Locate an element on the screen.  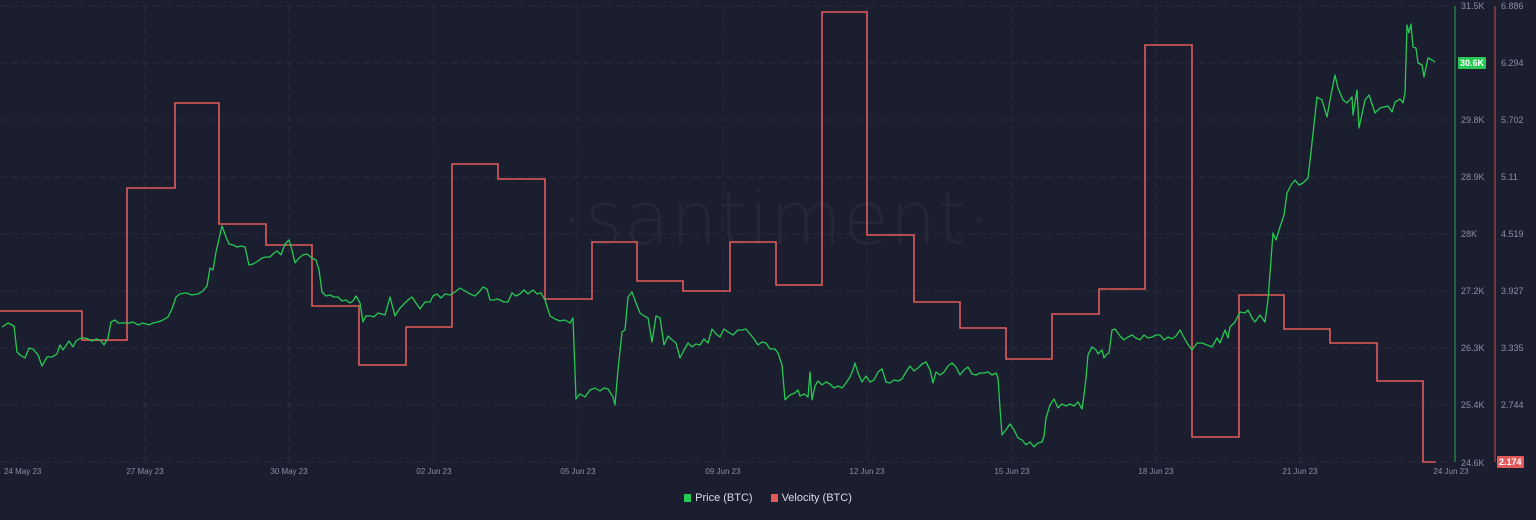
x-axis-tick: 30 May 23 is located at coordinates (289, 471).